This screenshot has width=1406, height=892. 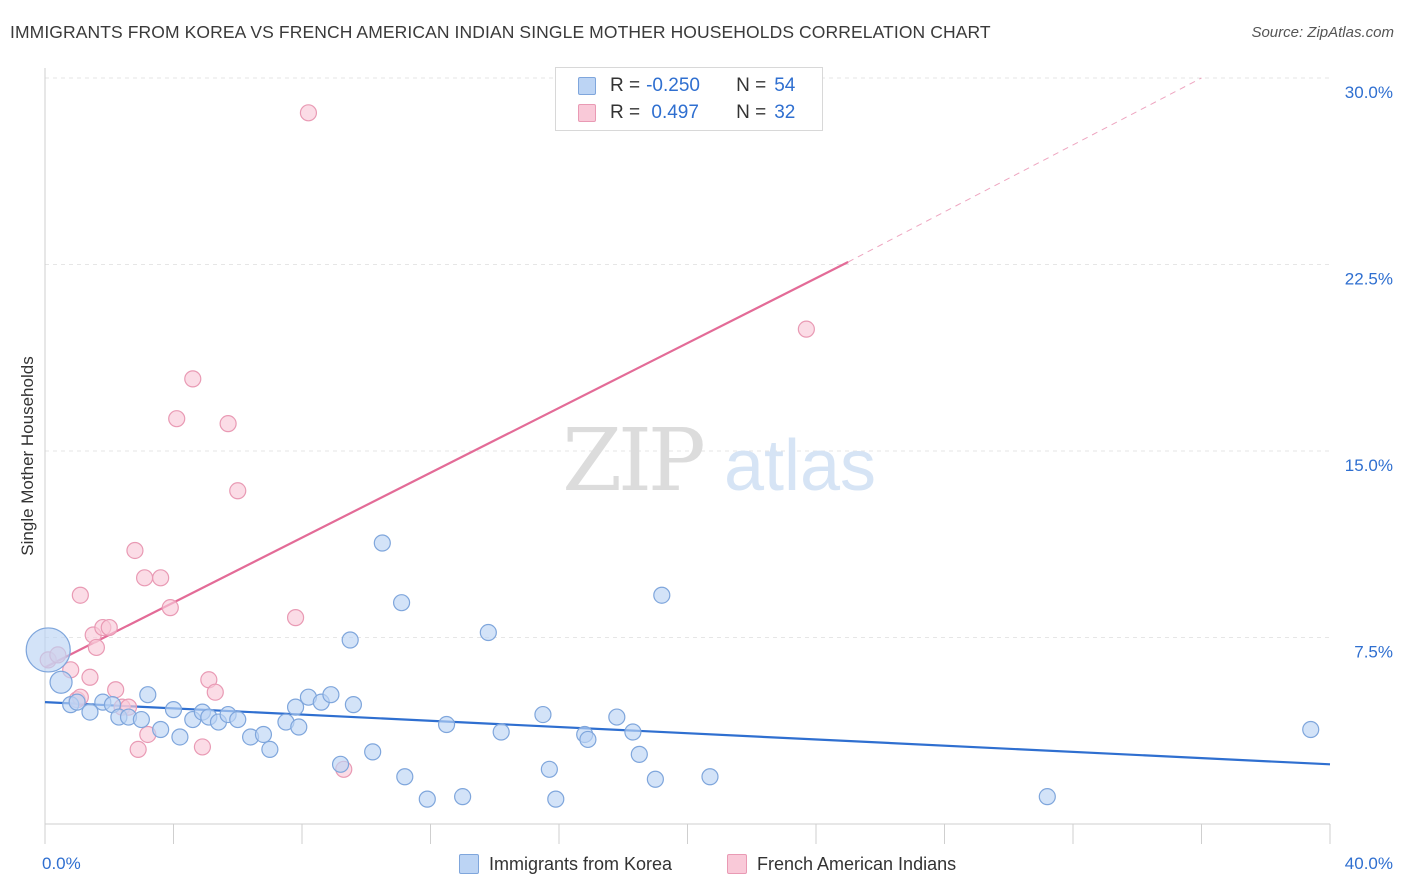 What do you see at coordinates (785, 85) in the screenshot?
I see `legend-n-value: 54` at bounding box center [785, 85].